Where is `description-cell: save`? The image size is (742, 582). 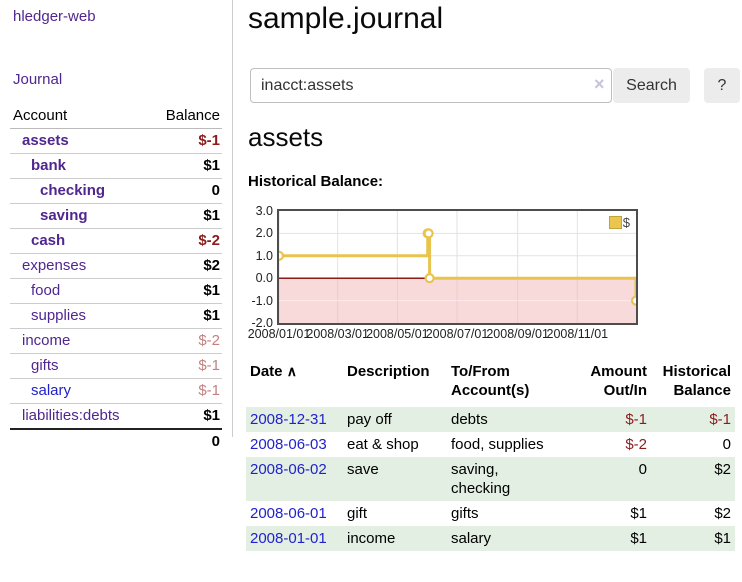 description-cell: save is located at coordinates (363, 469).